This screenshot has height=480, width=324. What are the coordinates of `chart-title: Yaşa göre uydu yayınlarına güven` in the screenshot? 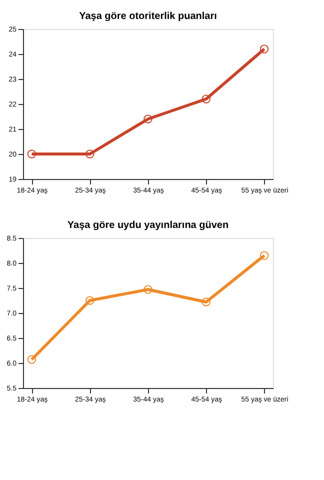 It's located at (148, 225).